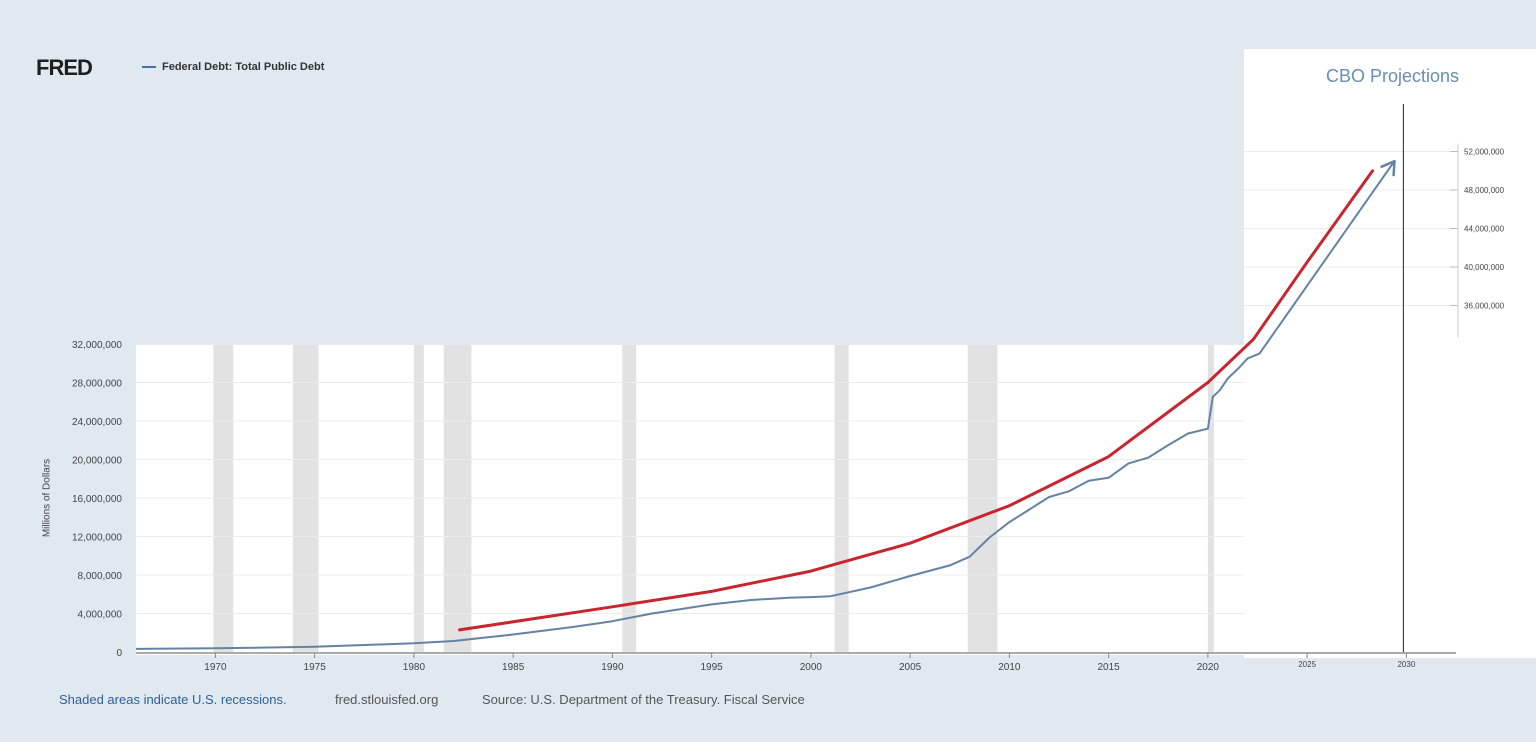 This screenshot has width=1536, height=742. What do you see at coordinates (1109, 667) in the screenshot?
I see `x-tick-label: 2015` at bounding box center [1109, 667].